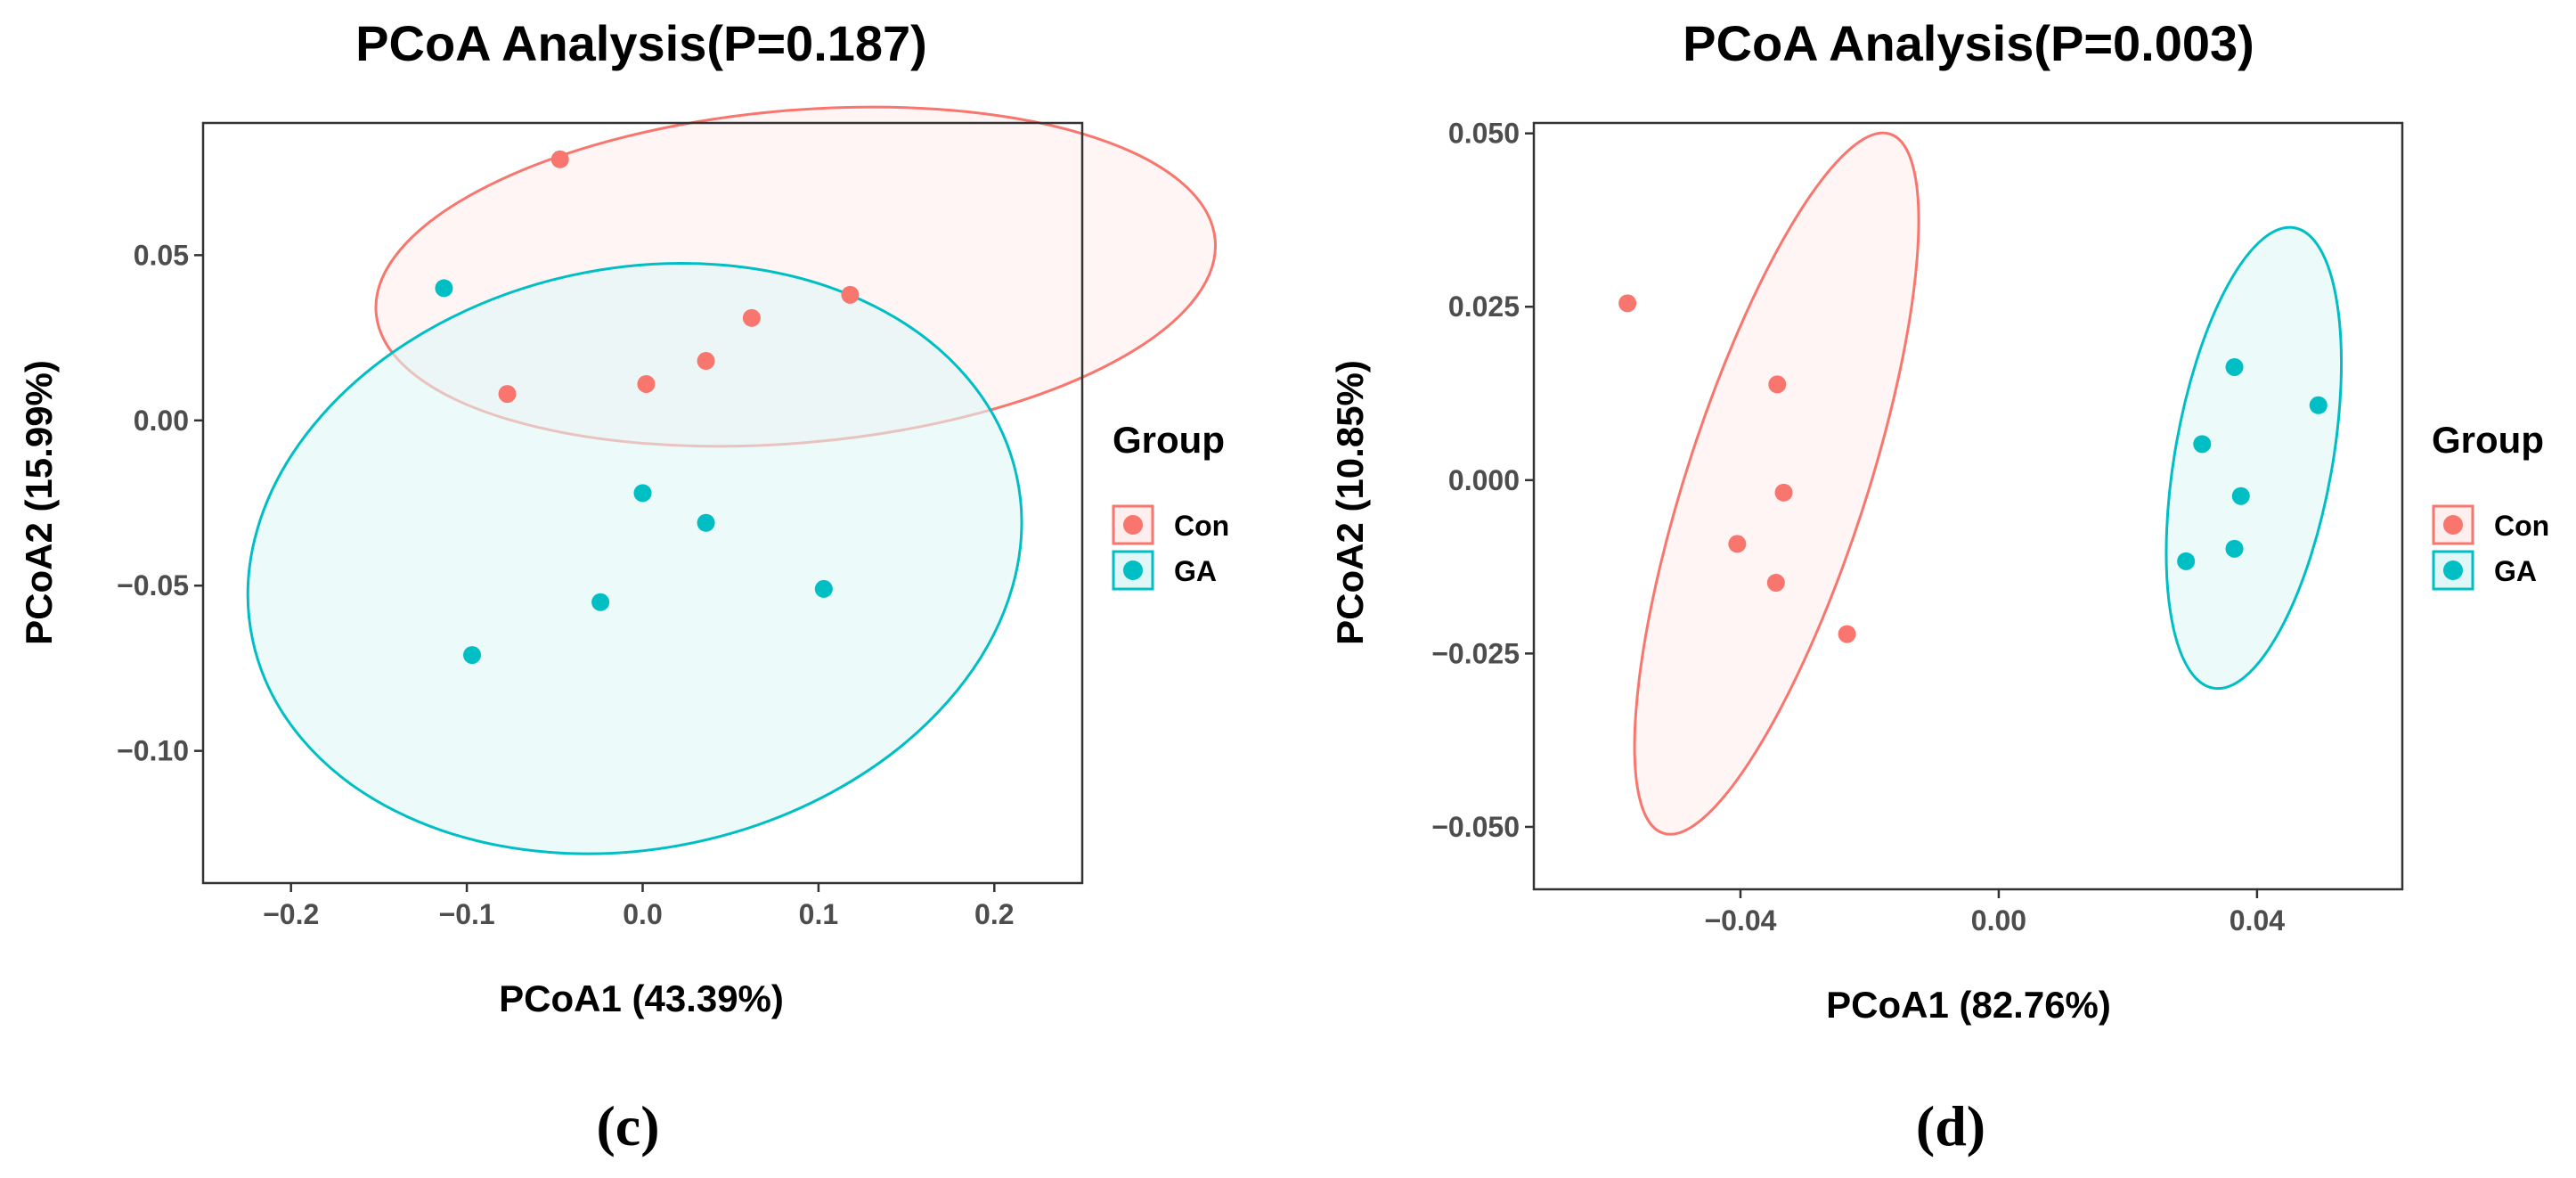  What do you see at coordinates (1484, 306) in the screenshot?
I see `y-tick-label: 0.025` at bounding box center [1484, 306].